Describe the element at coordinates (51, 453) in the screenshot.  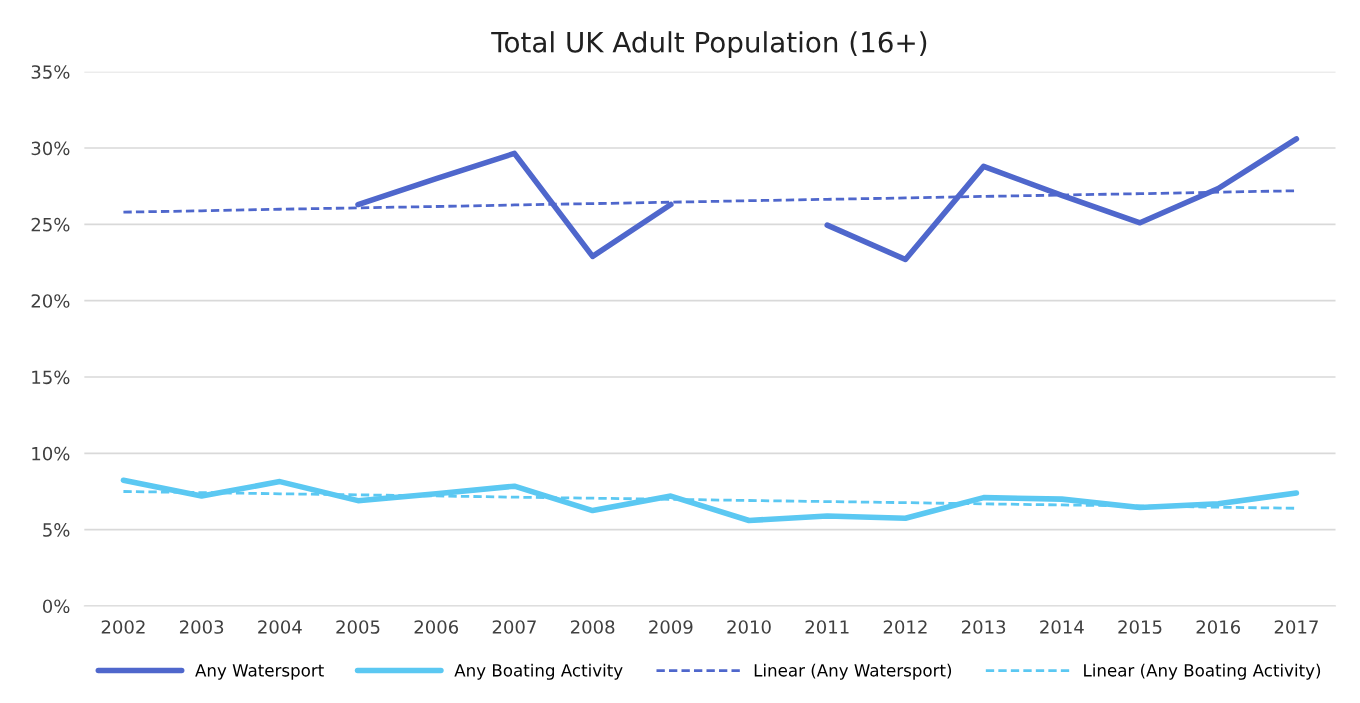
I see `y-tick-label: 10%` at that location.